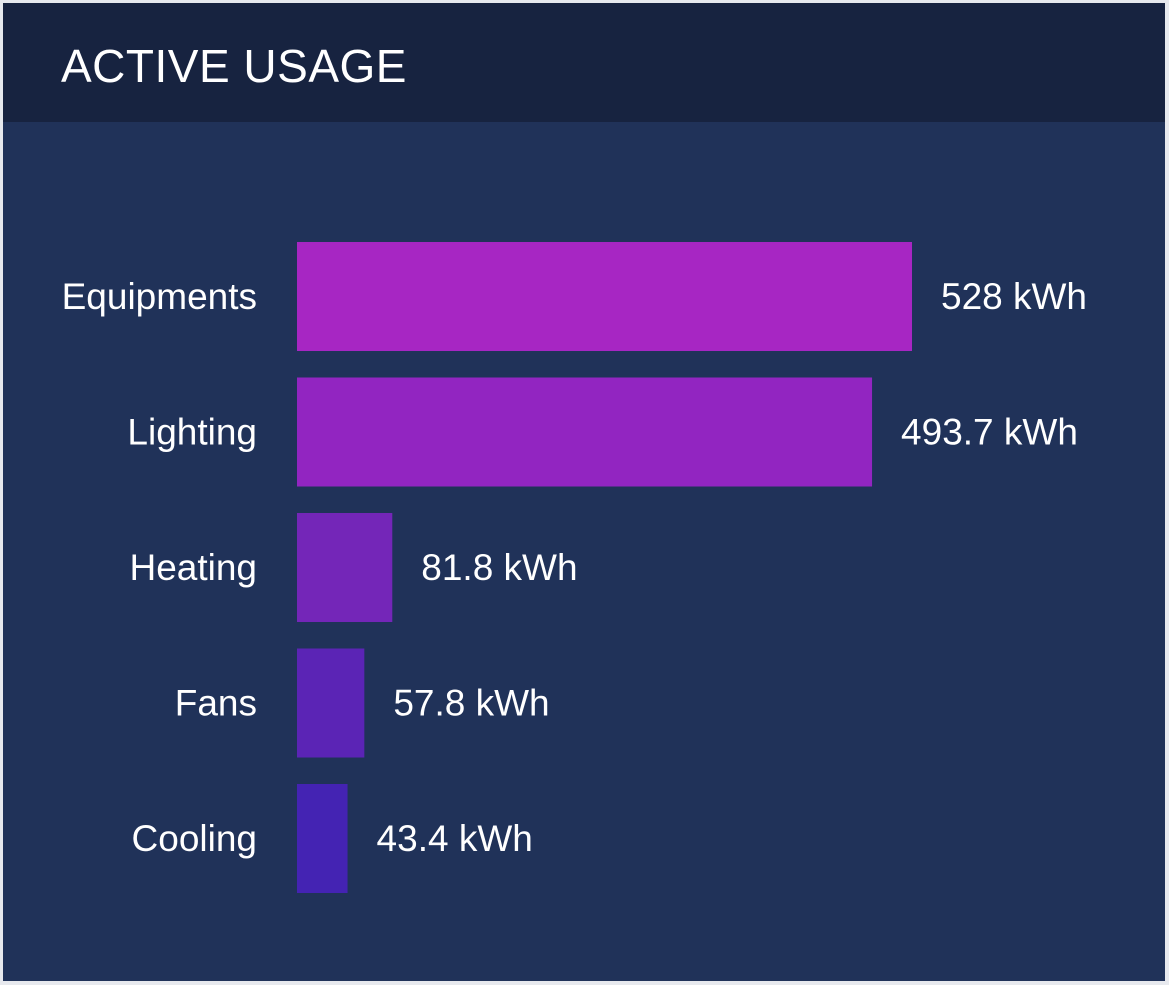  What do you see at coordinates (604, 296) in the screenshot?
I see `bar-equipments` at bounding box center [604, 296].